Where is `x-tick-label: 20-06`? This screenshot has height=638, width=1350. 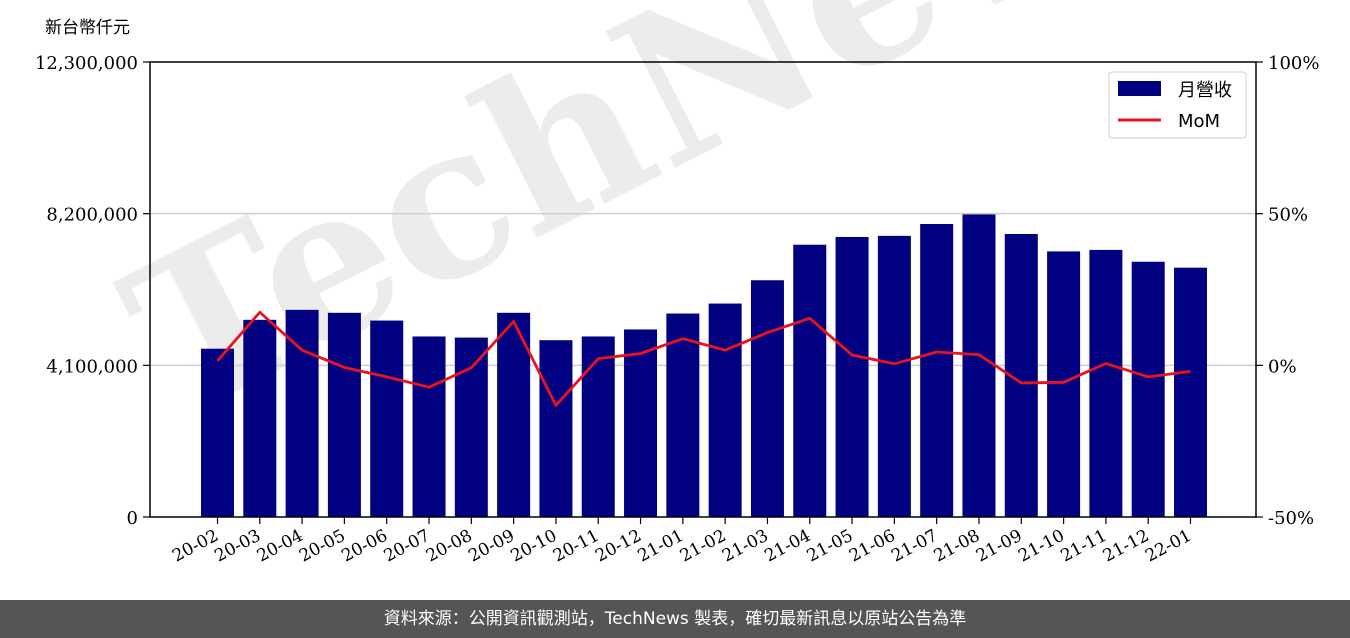 x-tick-label: 20-06 is located at coordinates (364, 546).